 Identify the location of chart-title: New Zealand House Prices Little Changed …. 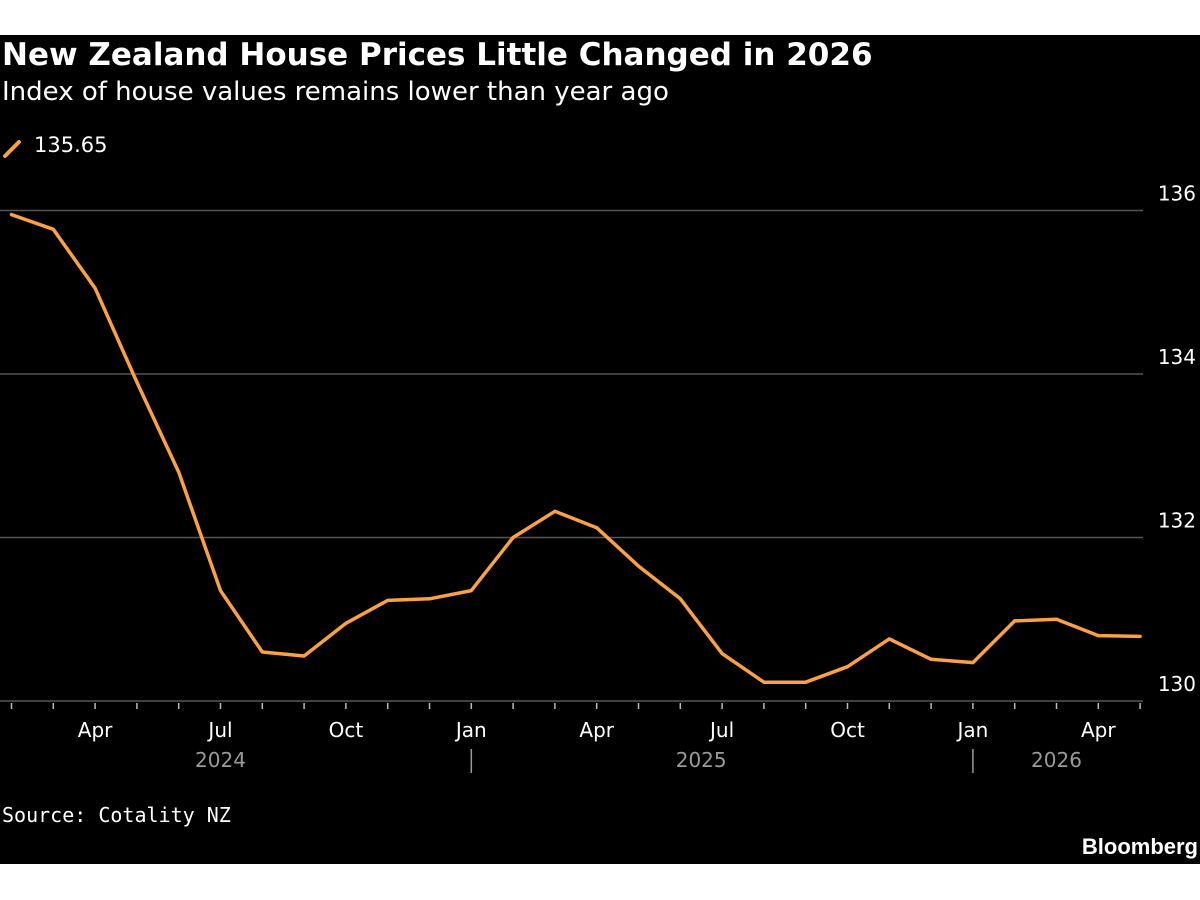
(437, 55).